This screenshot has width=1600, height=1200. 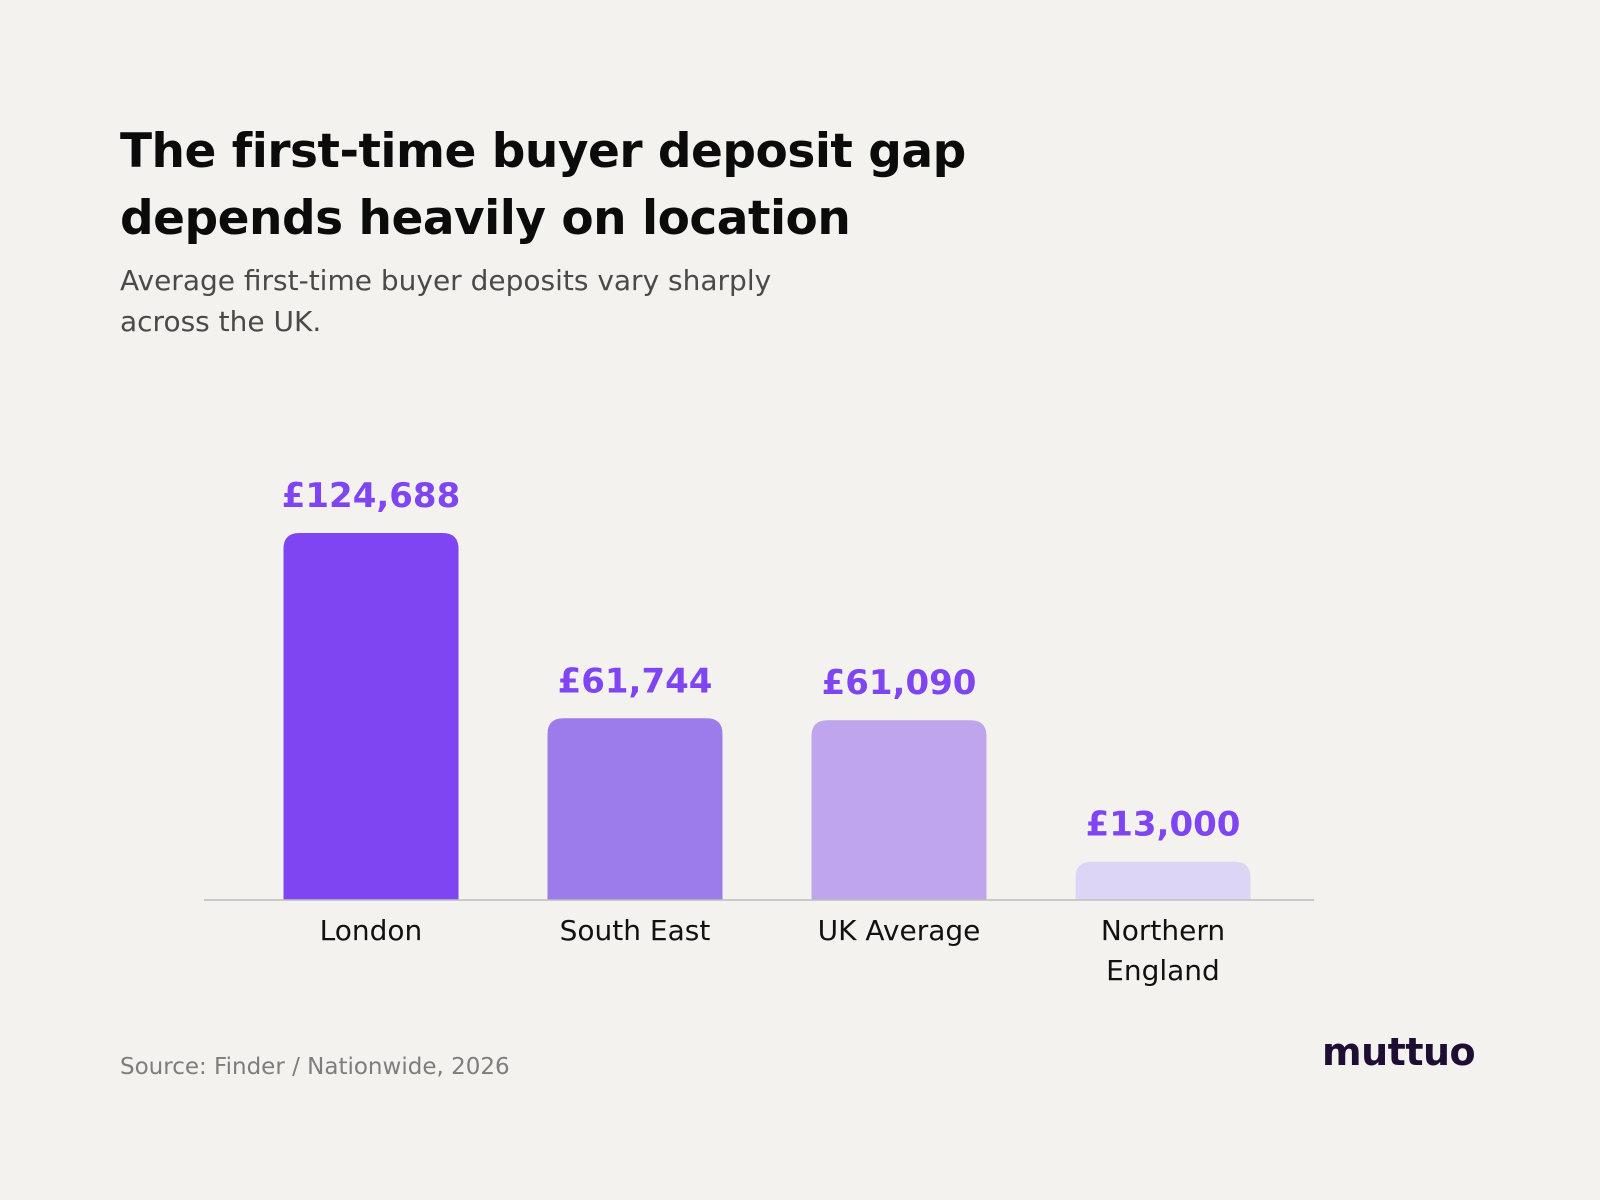 I want to click on value-label: £61,744, so click(x=635, y=681).